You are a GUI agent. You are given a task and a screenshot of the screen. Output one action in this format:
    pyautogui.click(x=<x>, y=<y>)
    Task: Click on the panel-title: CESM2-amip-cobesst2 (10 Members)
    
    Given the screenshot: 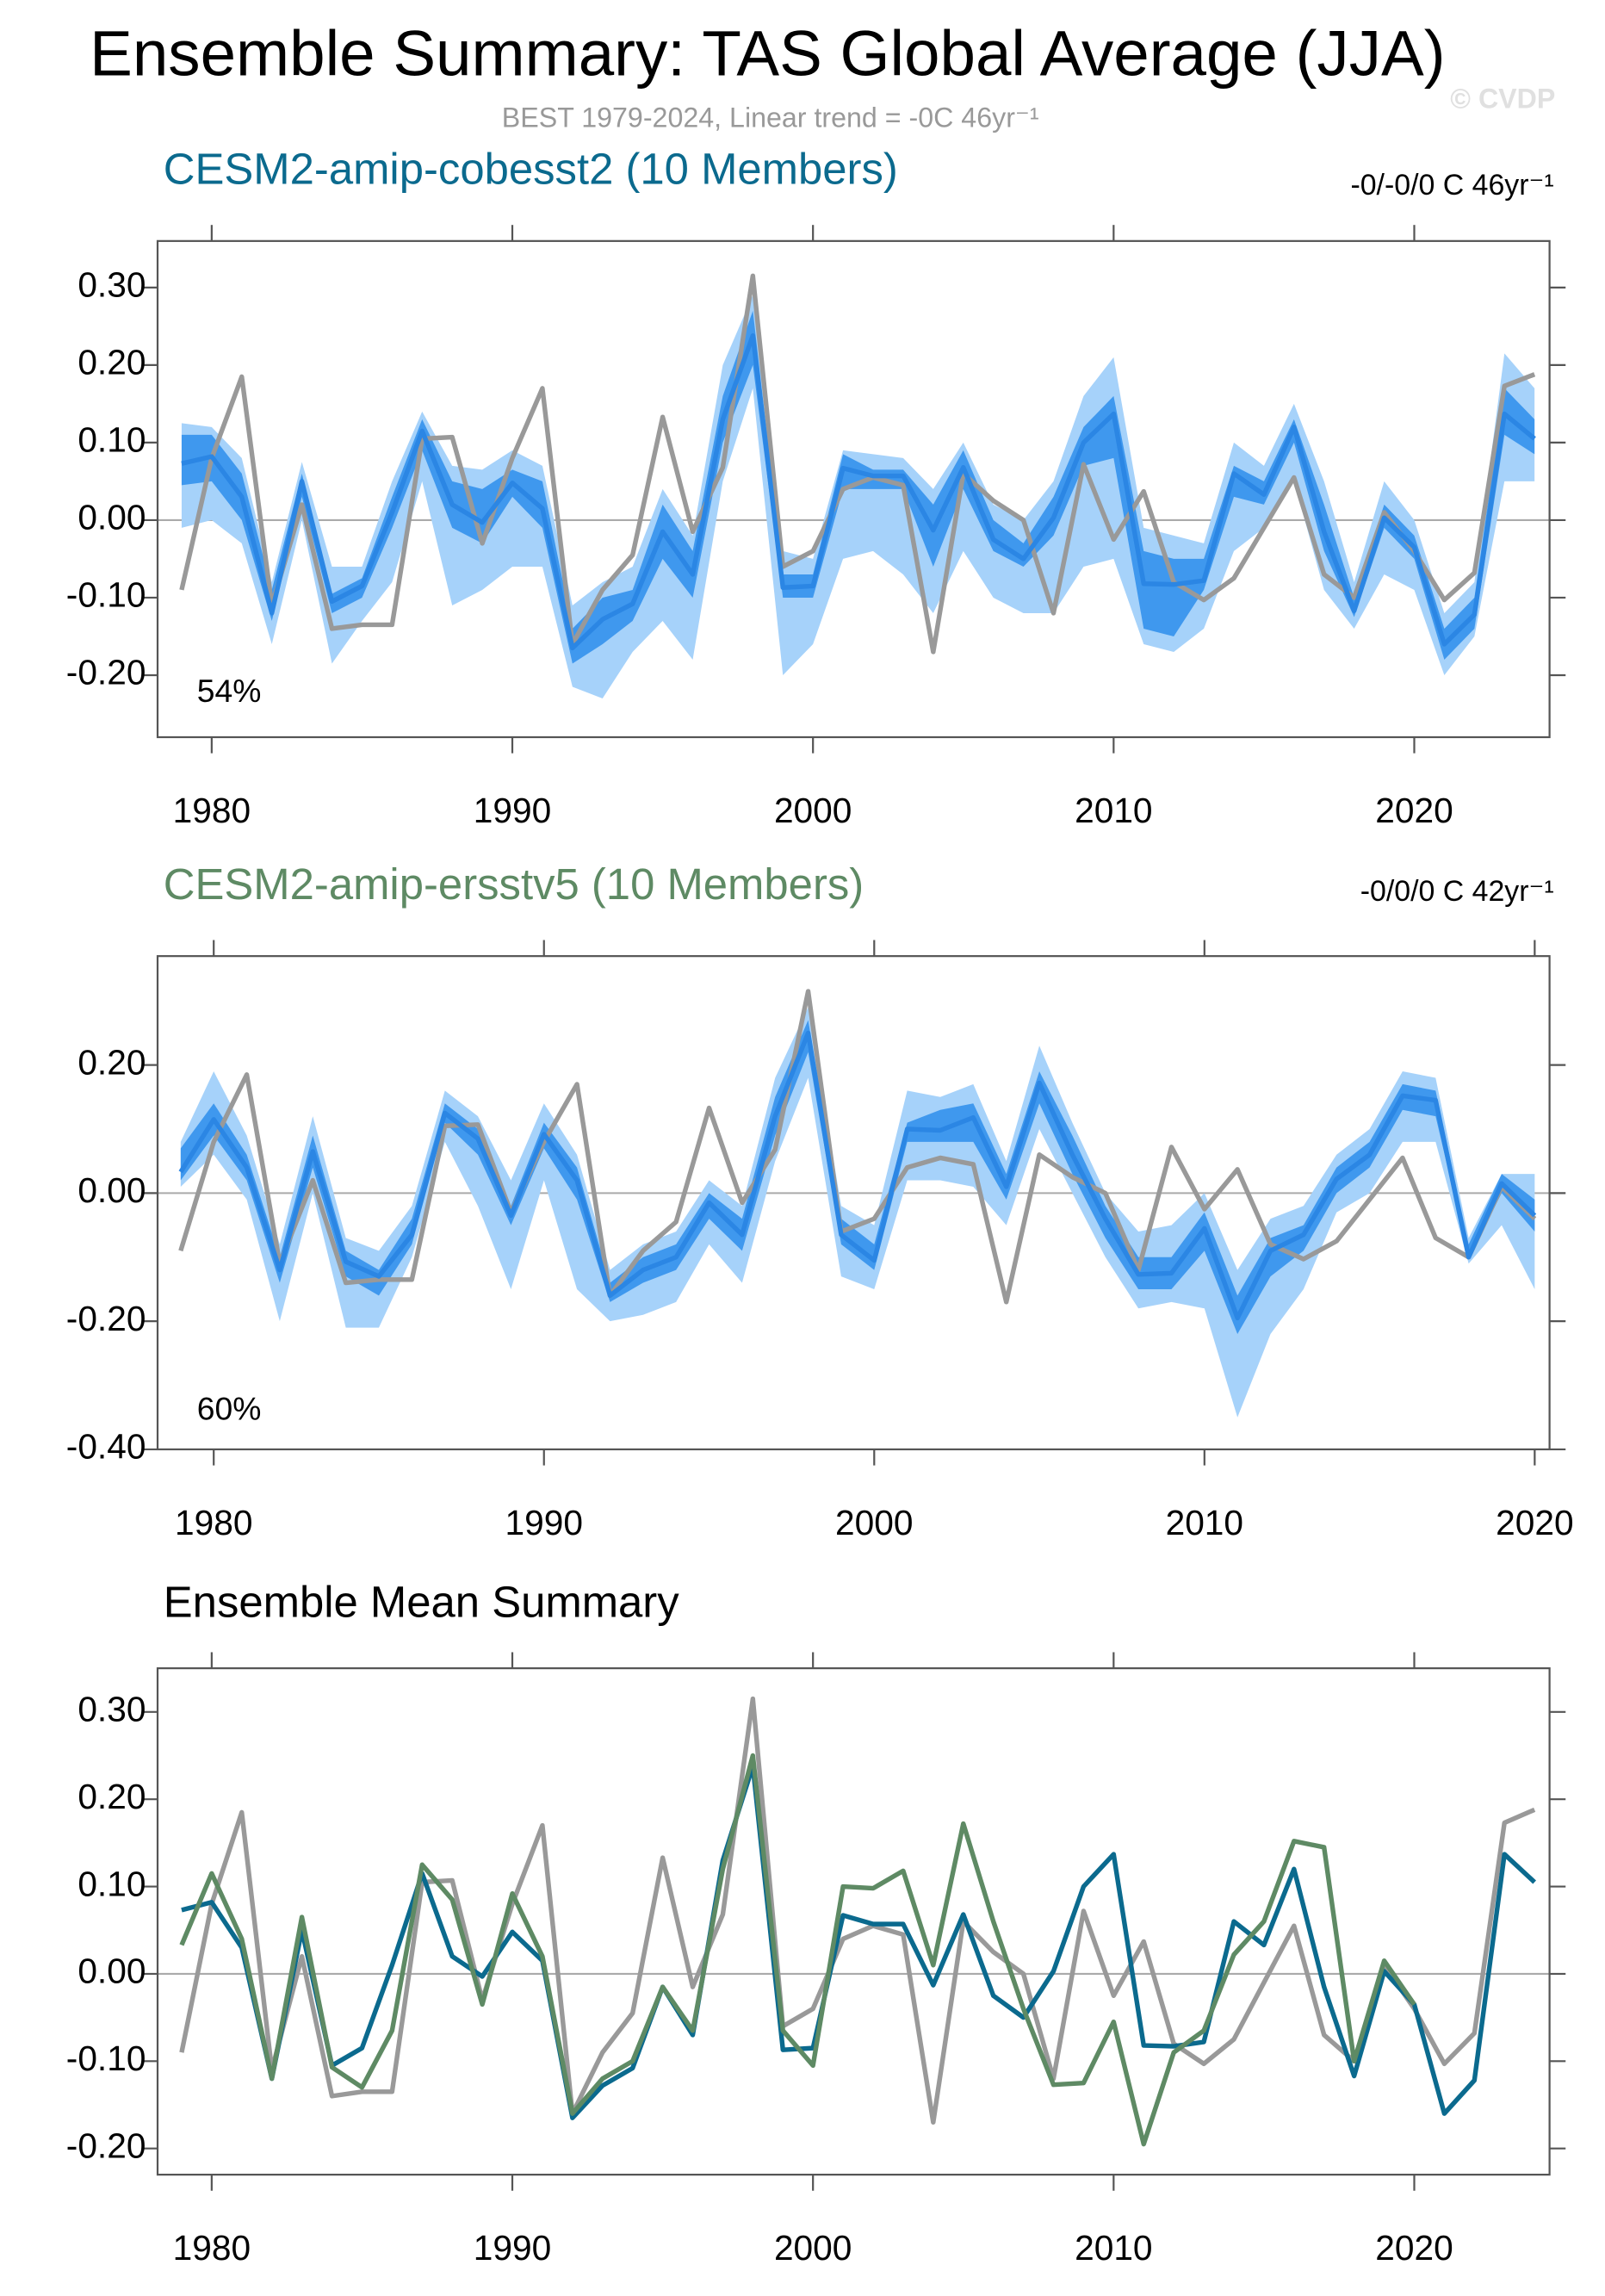 What is the action you would take?
    pyautogui.click(x=531, y=169)
    